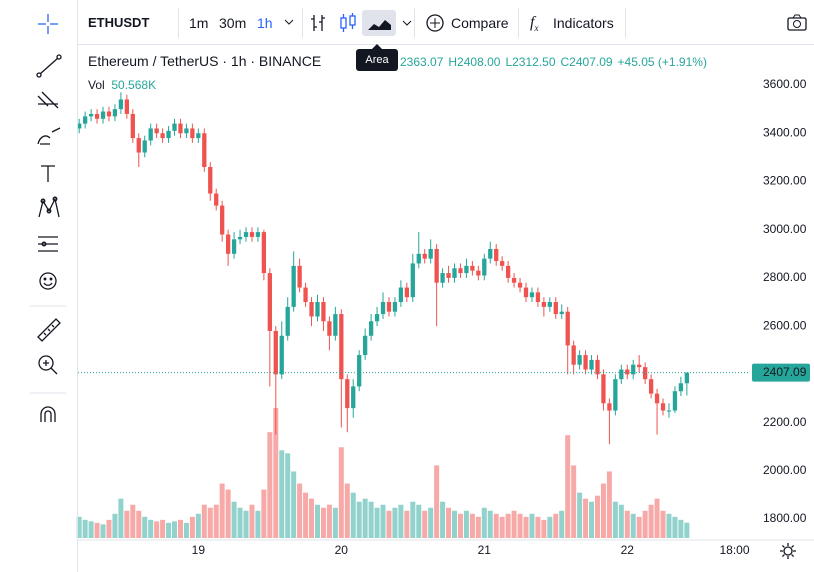 This screenshot has width=814, height=572. Describe the element at coordinates (49, 207) in the screenshot. I see `pattern-tool` at that location.